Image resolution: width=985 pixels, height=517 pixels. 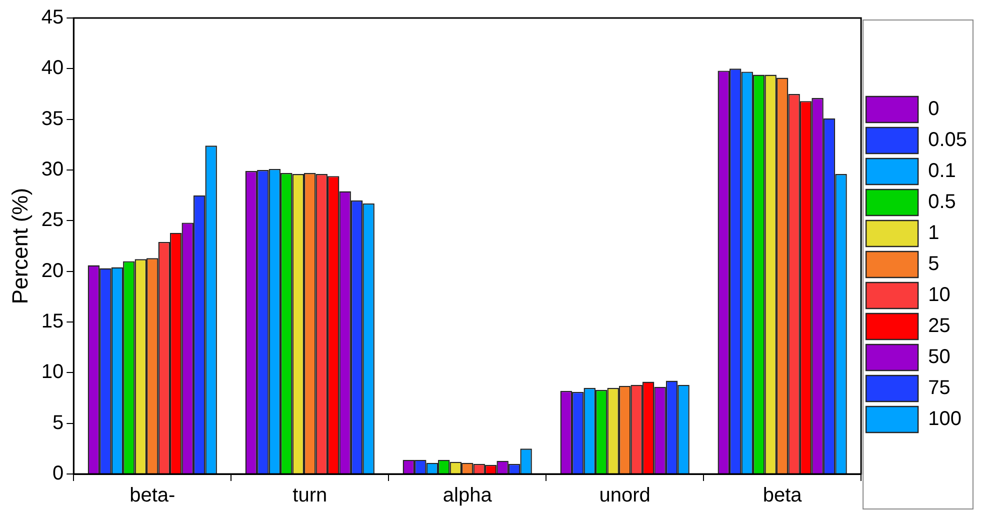 What do you see at coordinates (52, 17) in the screenshot?
I see `y-tick-label: 45` at bounding box center [52, 17].